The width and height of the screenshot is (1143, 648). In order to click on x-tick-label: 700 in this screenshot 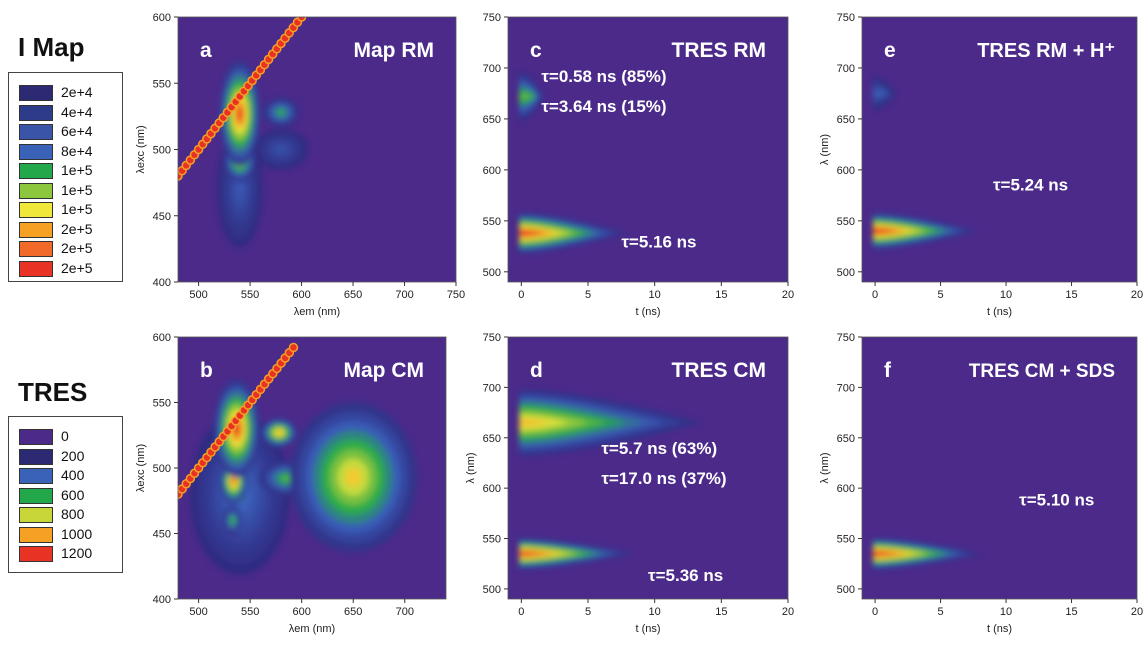, I will do `click(405, 612)`.